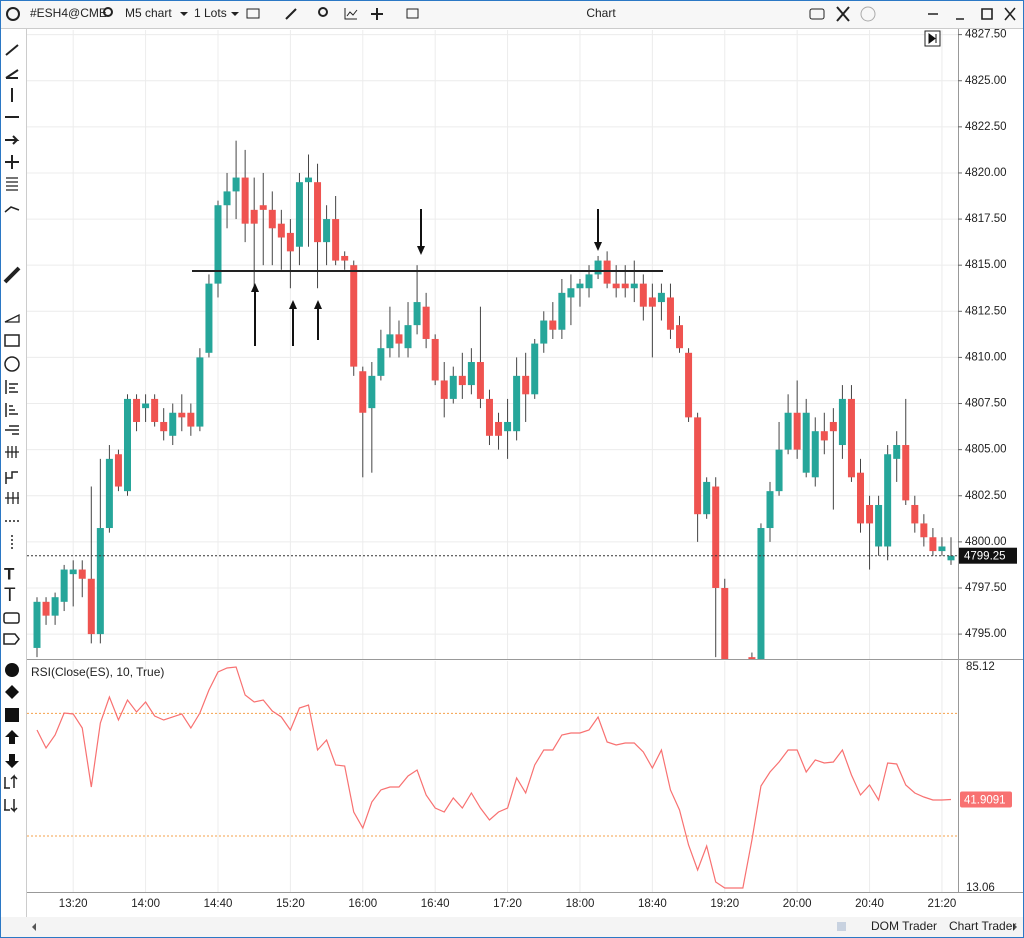 The image size is (1024, 938). What do you see at coordinates (817, 14) in the screenshot?
I see `screenshot-icon` at bounding box center [817, 14].